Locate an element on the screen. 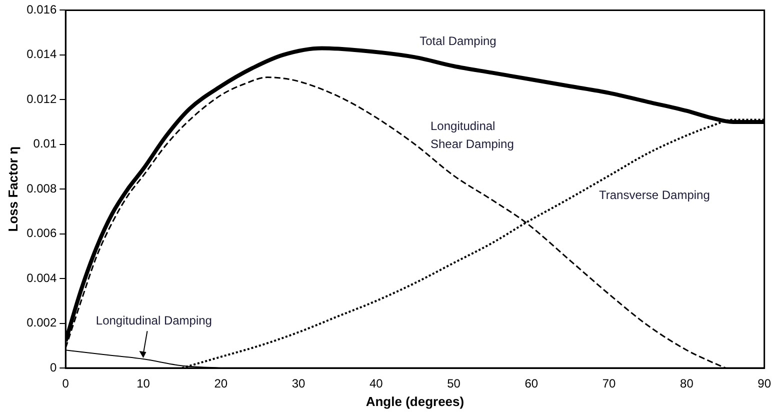 This screenshot has width=774, height=412. y-tick-label: 0.016 is located at coordinates (41, 9).